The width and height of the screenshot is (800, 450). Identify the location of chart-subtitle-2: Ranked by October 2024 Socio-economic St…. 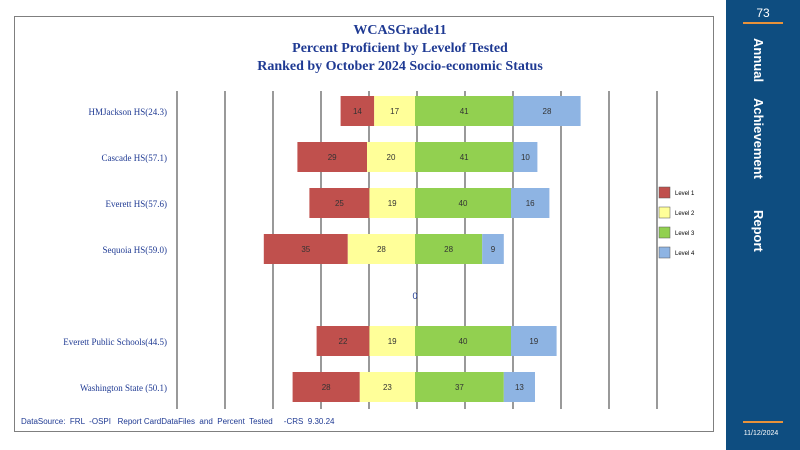
(400, 66).